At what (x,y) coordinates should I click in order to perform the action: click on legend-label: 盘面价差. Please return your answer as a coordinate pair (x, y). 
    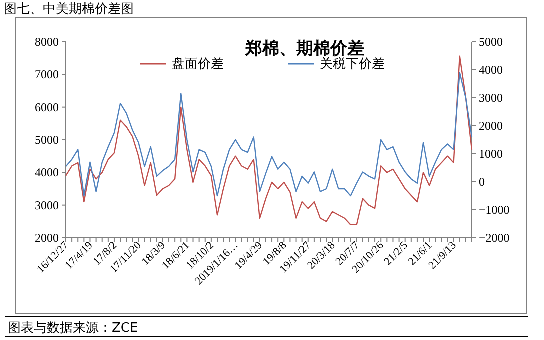
    Looking at the image, I should click on (198, 64).